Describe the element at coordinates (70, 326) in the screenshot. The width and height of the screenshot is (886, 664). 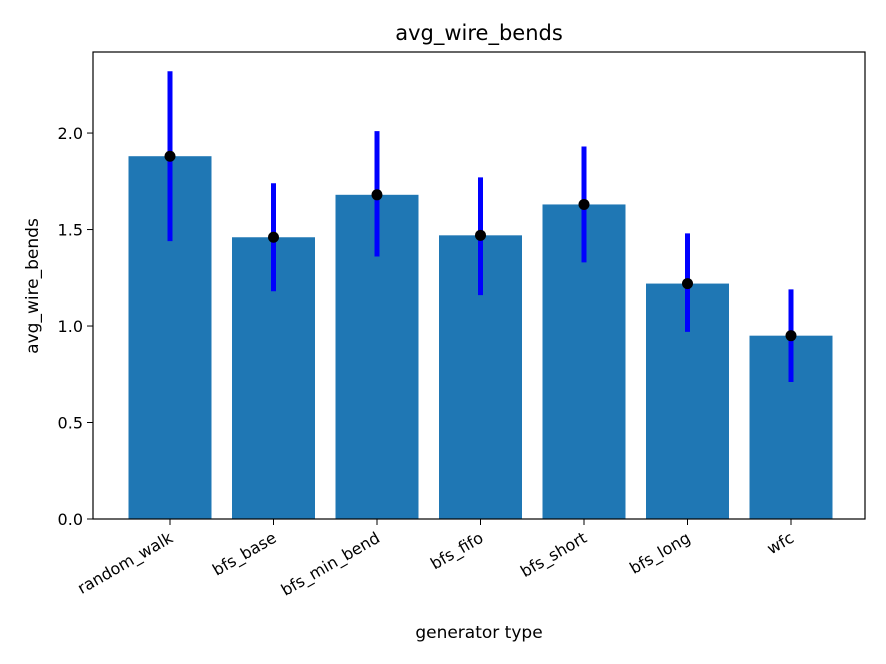
I see `y-tick-label: 1.0` at that location.